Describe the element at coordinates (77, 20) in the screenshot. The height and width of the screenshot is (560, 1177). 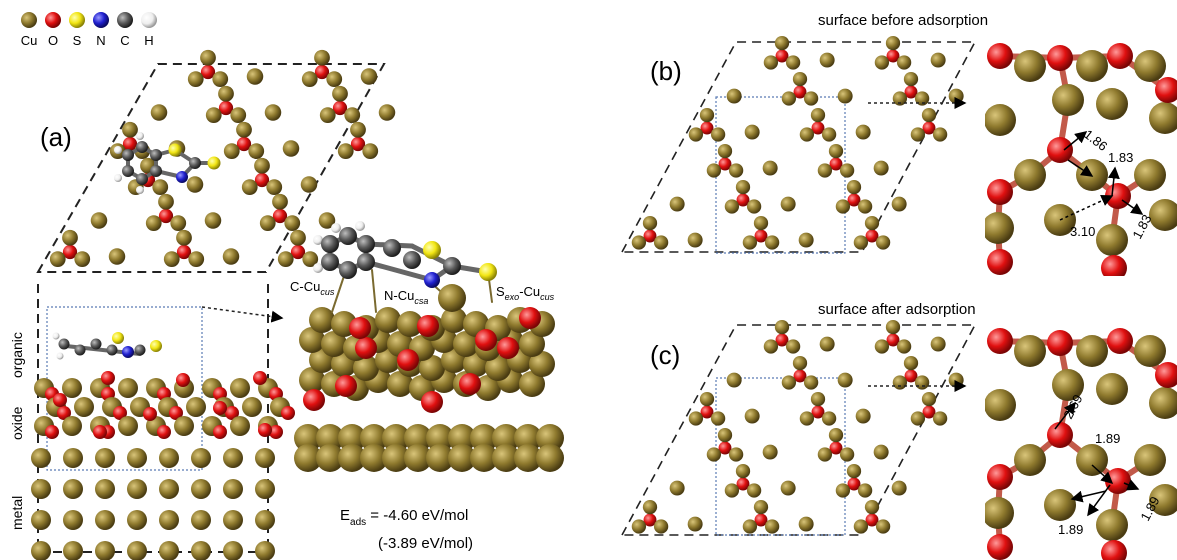
I see `legend-swatch-s` at that location.